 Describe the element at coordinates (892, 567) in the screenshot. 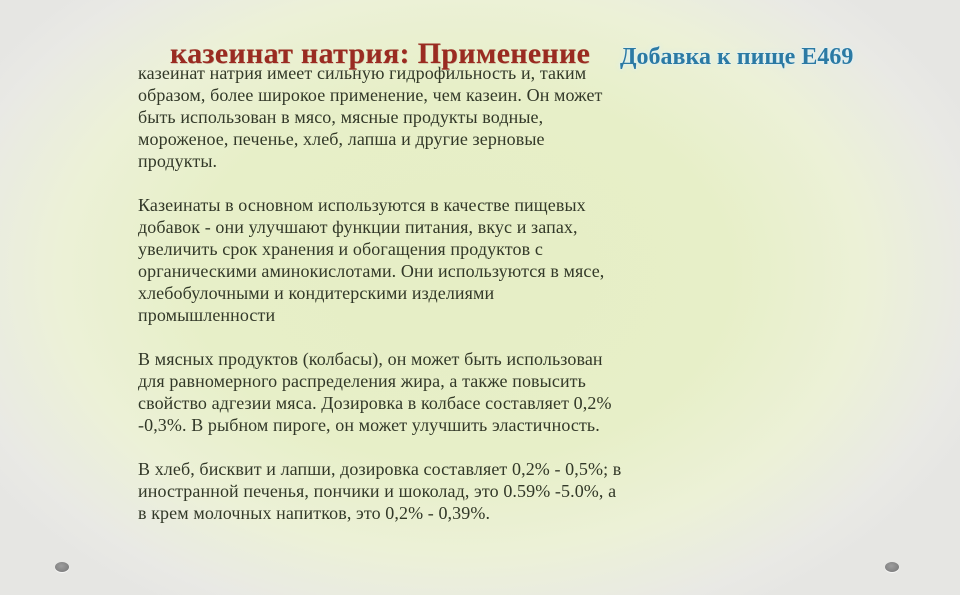

I see `decorative-dot-right` at that location.